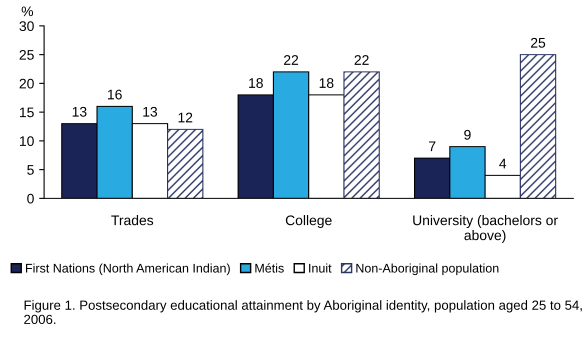 This screenshot has height=345, width=588. What do you see at coordinates (27, 55) in the screenshot?
I see `y-tick-label: 25` at bounding box center [27, 55].